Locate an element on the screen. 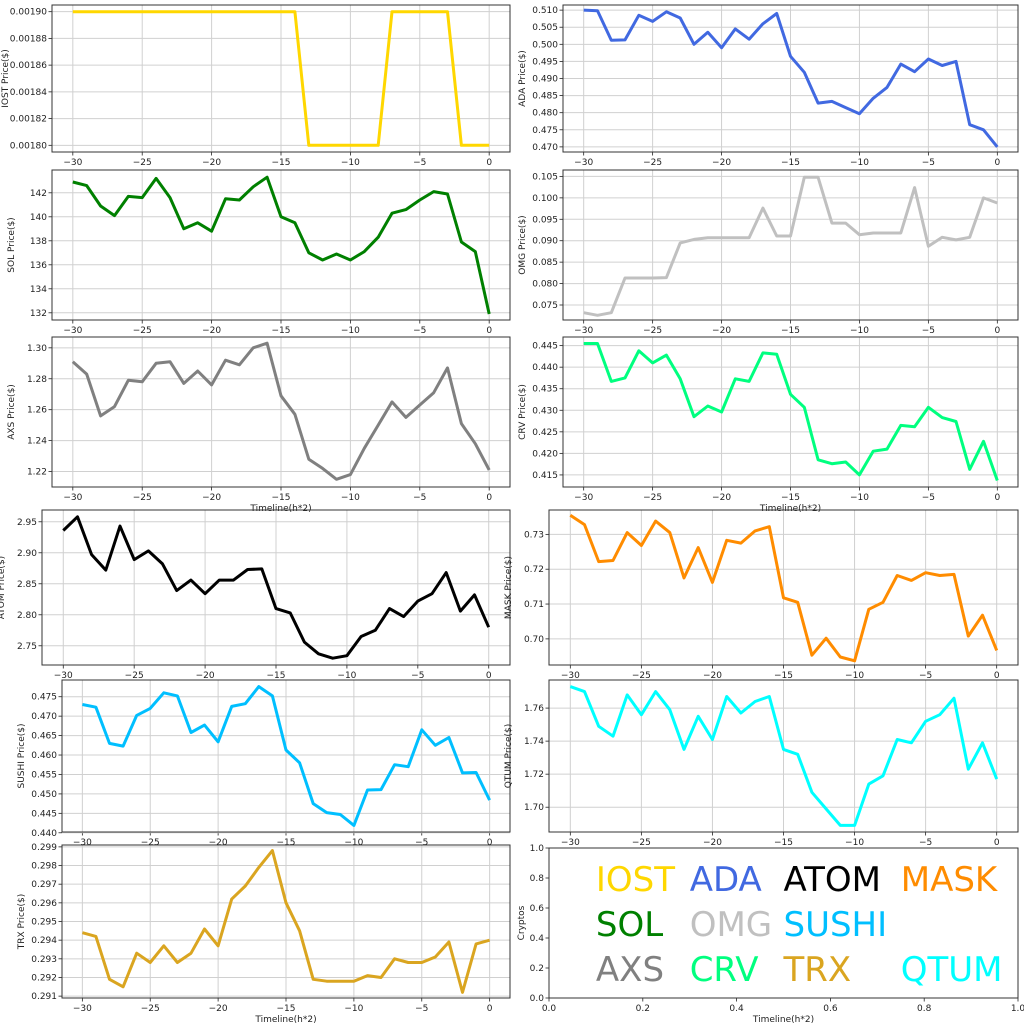  x-tick-label: 1.0 is located at coordinates (1017, 1009).